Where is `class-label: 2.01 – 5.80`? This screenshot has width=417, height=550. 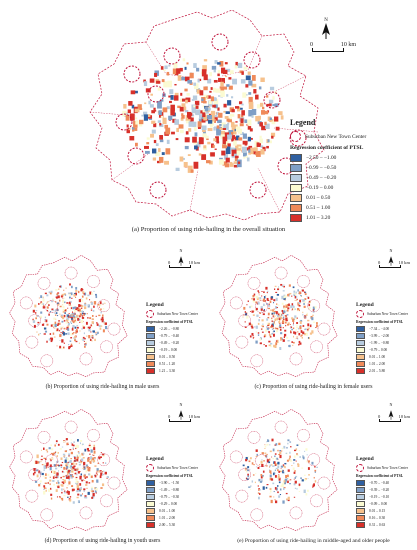 class-label: 2.01 – 5.80 is located at coordinates (377, 371).